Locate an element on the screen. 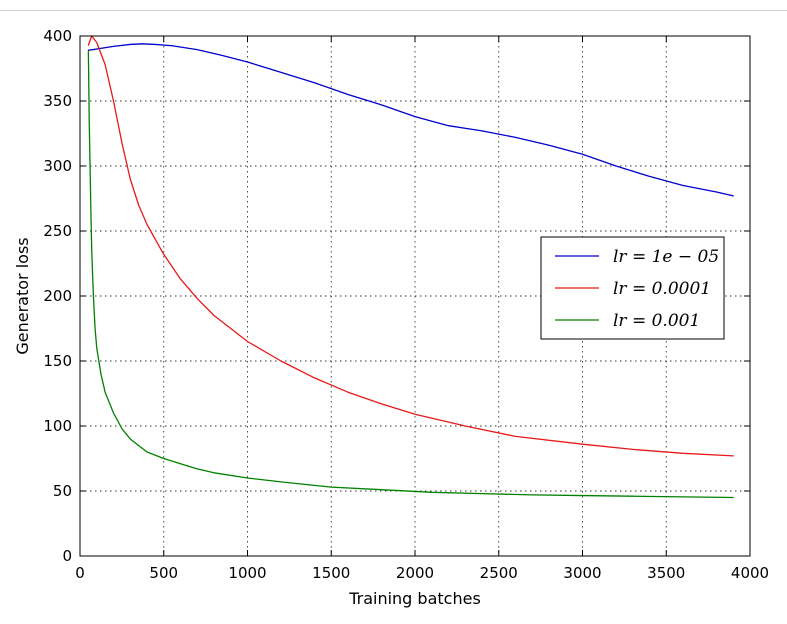 This screenshot has width=787, height=624. y-tick-label: 50 is located at coordinates (62, 491).